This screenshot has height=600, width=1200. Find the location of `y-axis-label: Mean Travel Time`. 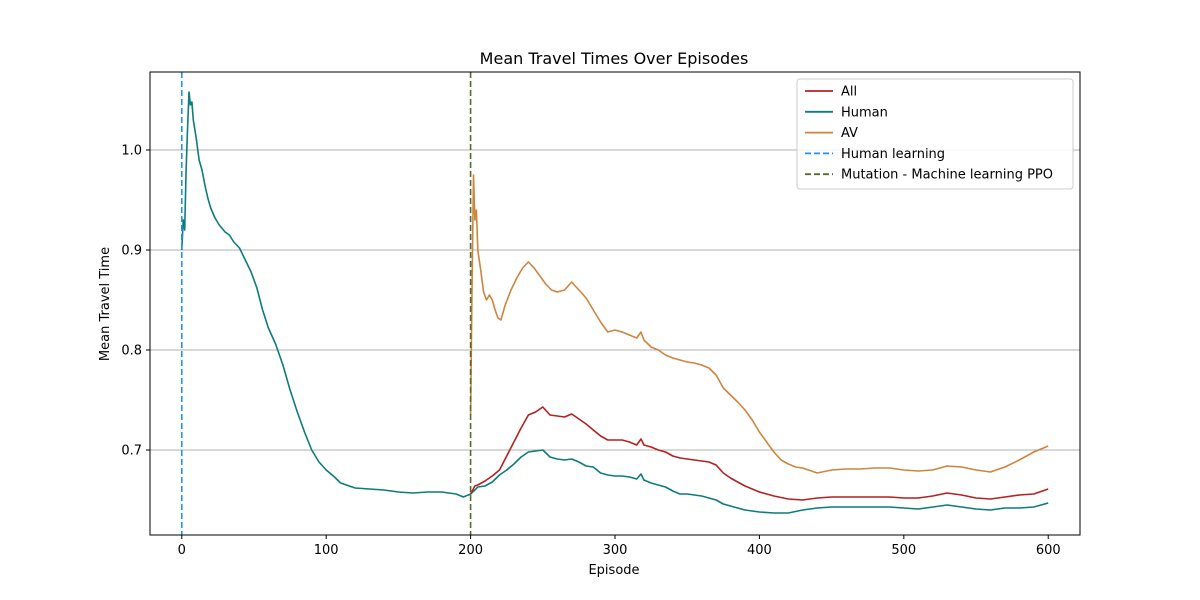

y-axis-label: Mean Travel Time is located at coordinates (105, 304).